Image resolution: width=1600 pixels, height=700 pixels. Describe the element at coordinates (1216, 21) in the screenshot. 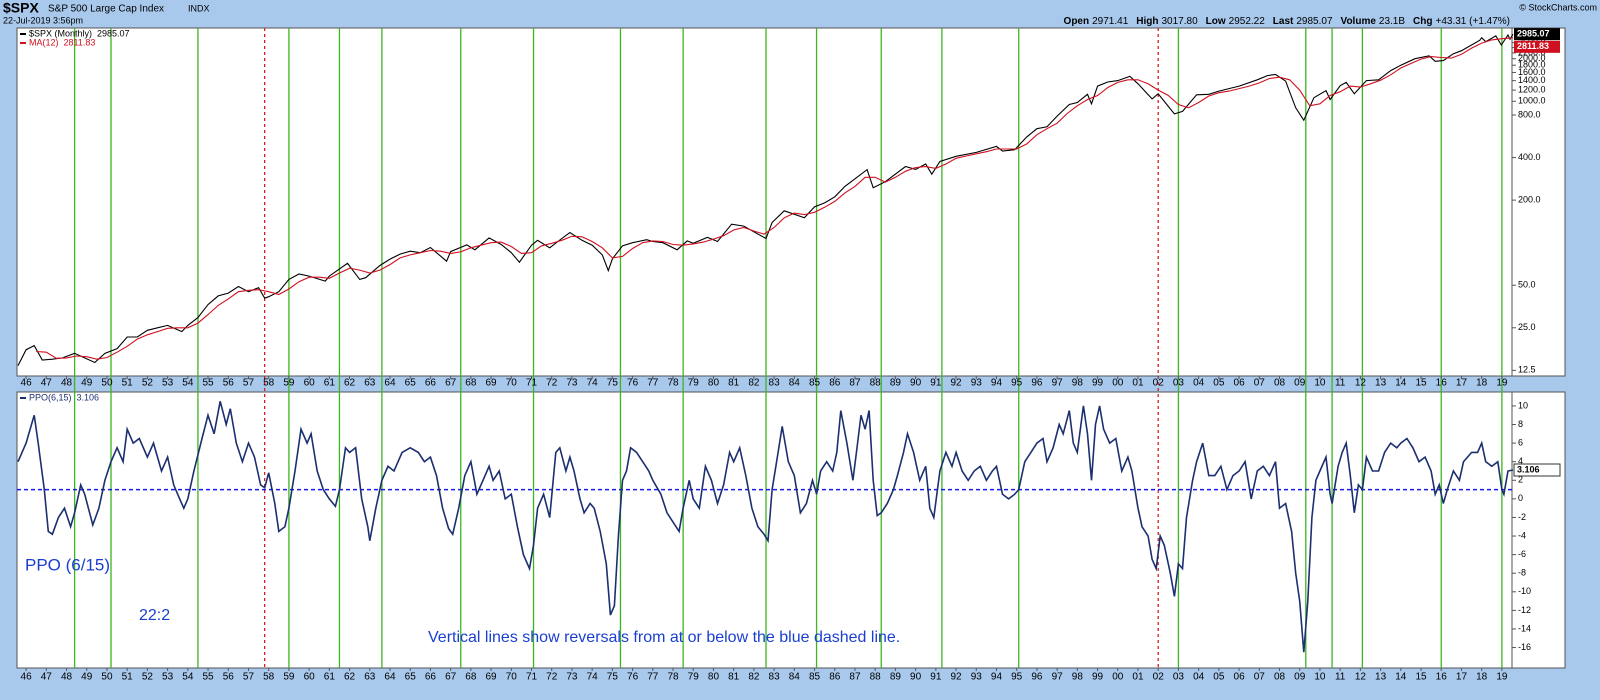

I see `quote-label: Low` at that location.